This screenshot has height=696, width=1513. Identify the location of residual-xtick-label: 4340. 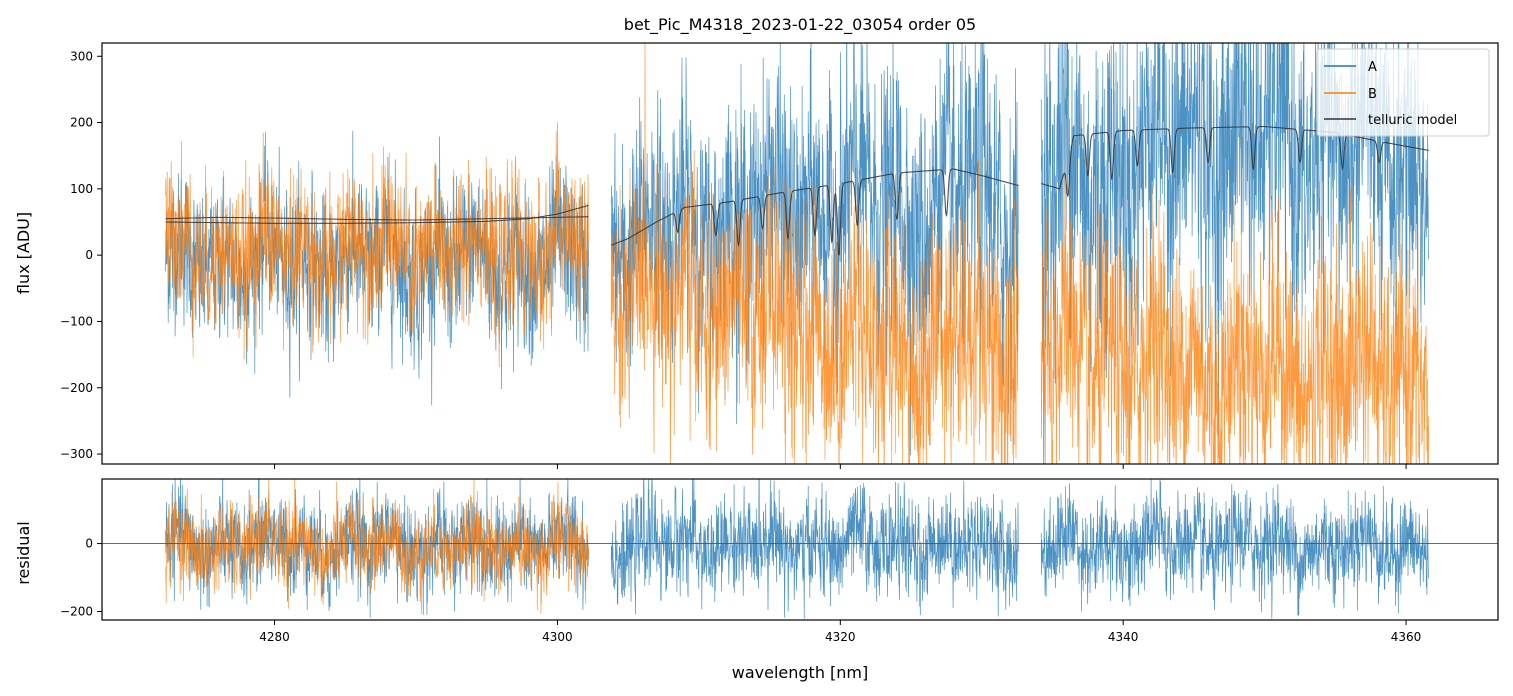
(1123, 637).